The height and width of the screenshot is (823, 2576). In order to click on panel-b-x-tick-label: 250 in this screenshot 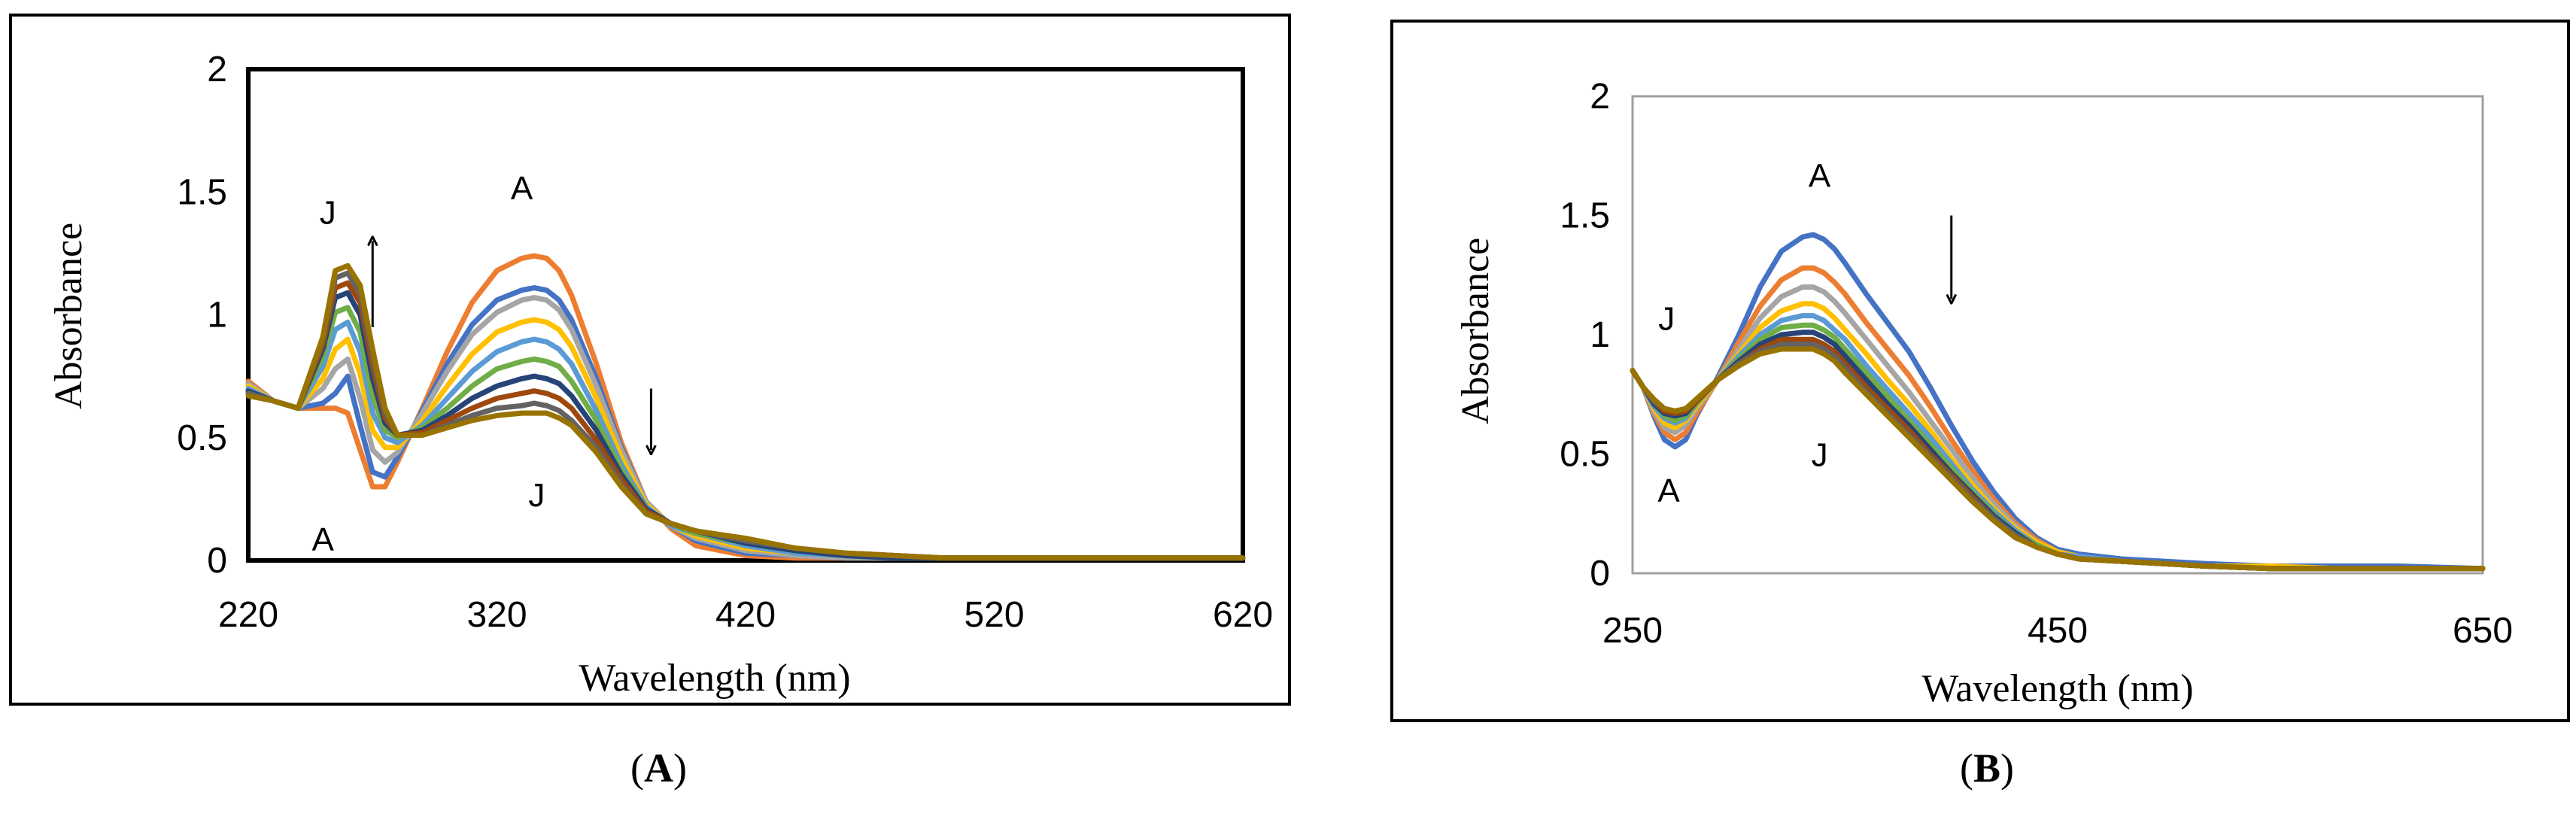, I will do `click(1632, 631)`.